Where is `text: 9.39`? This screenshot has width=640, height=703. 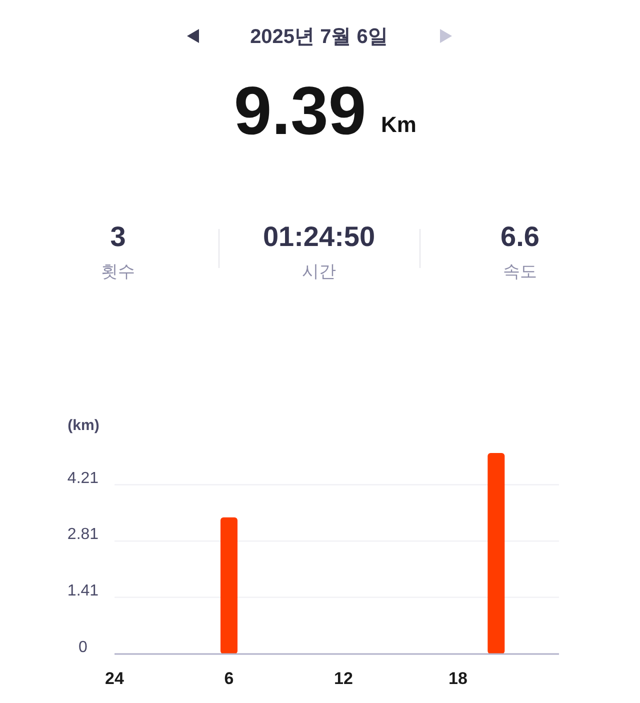
text: 9.39 is located at coordinates (300, 111).